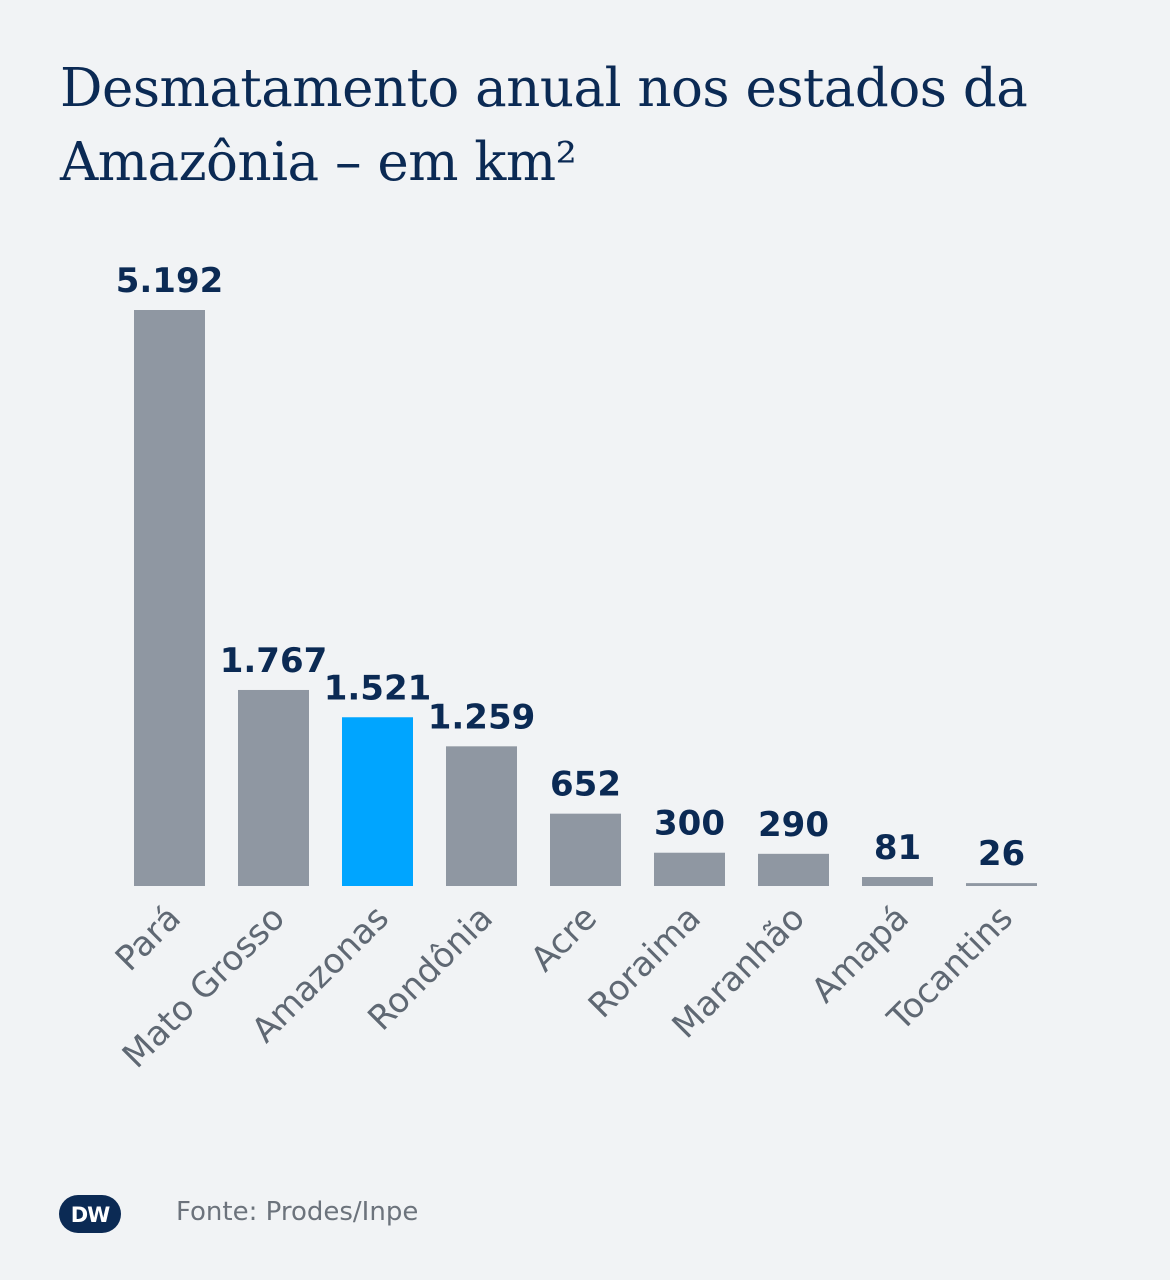  What do you see at coordinates (274, 661) in the screenshot?
I see `value-label-1: 1.767` at bounding box center [274, 661].